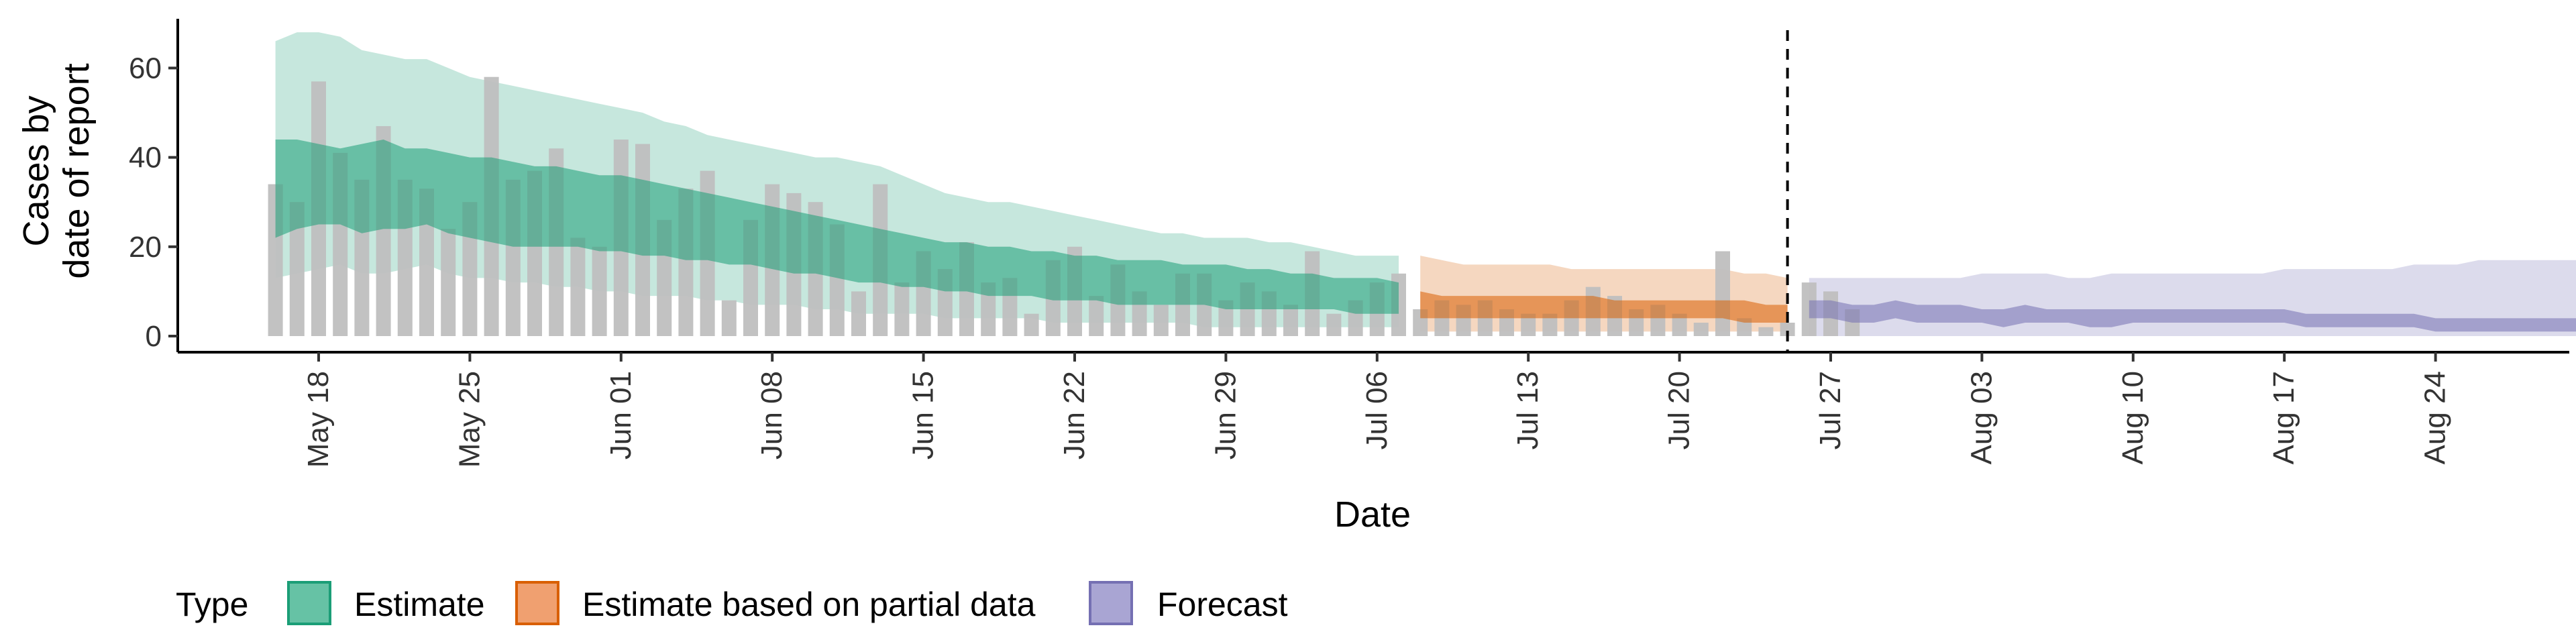 This screenshot has width=2576, height=644. Describe the element at coordinates (145, 247) in the screenshot. I see `y-tick-label: 20` at that location.